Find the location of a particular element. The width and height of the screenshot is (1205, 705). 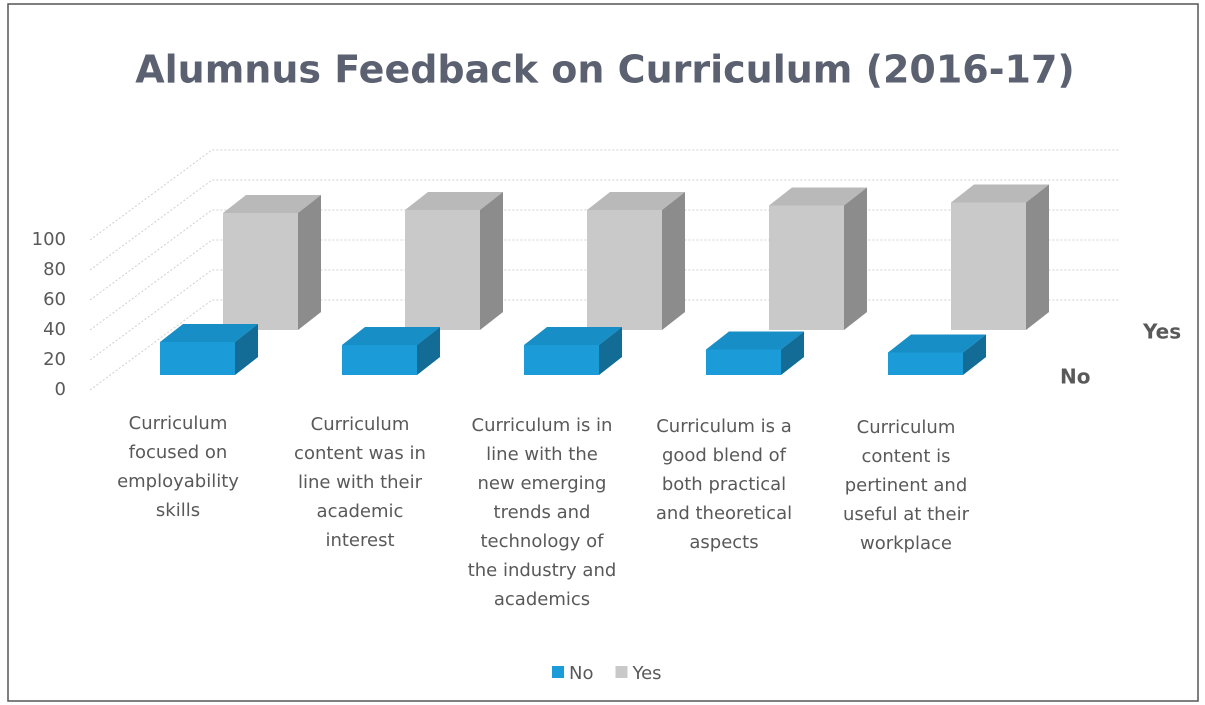

y-tick-label: 100 is located at coordinates (49, 239).